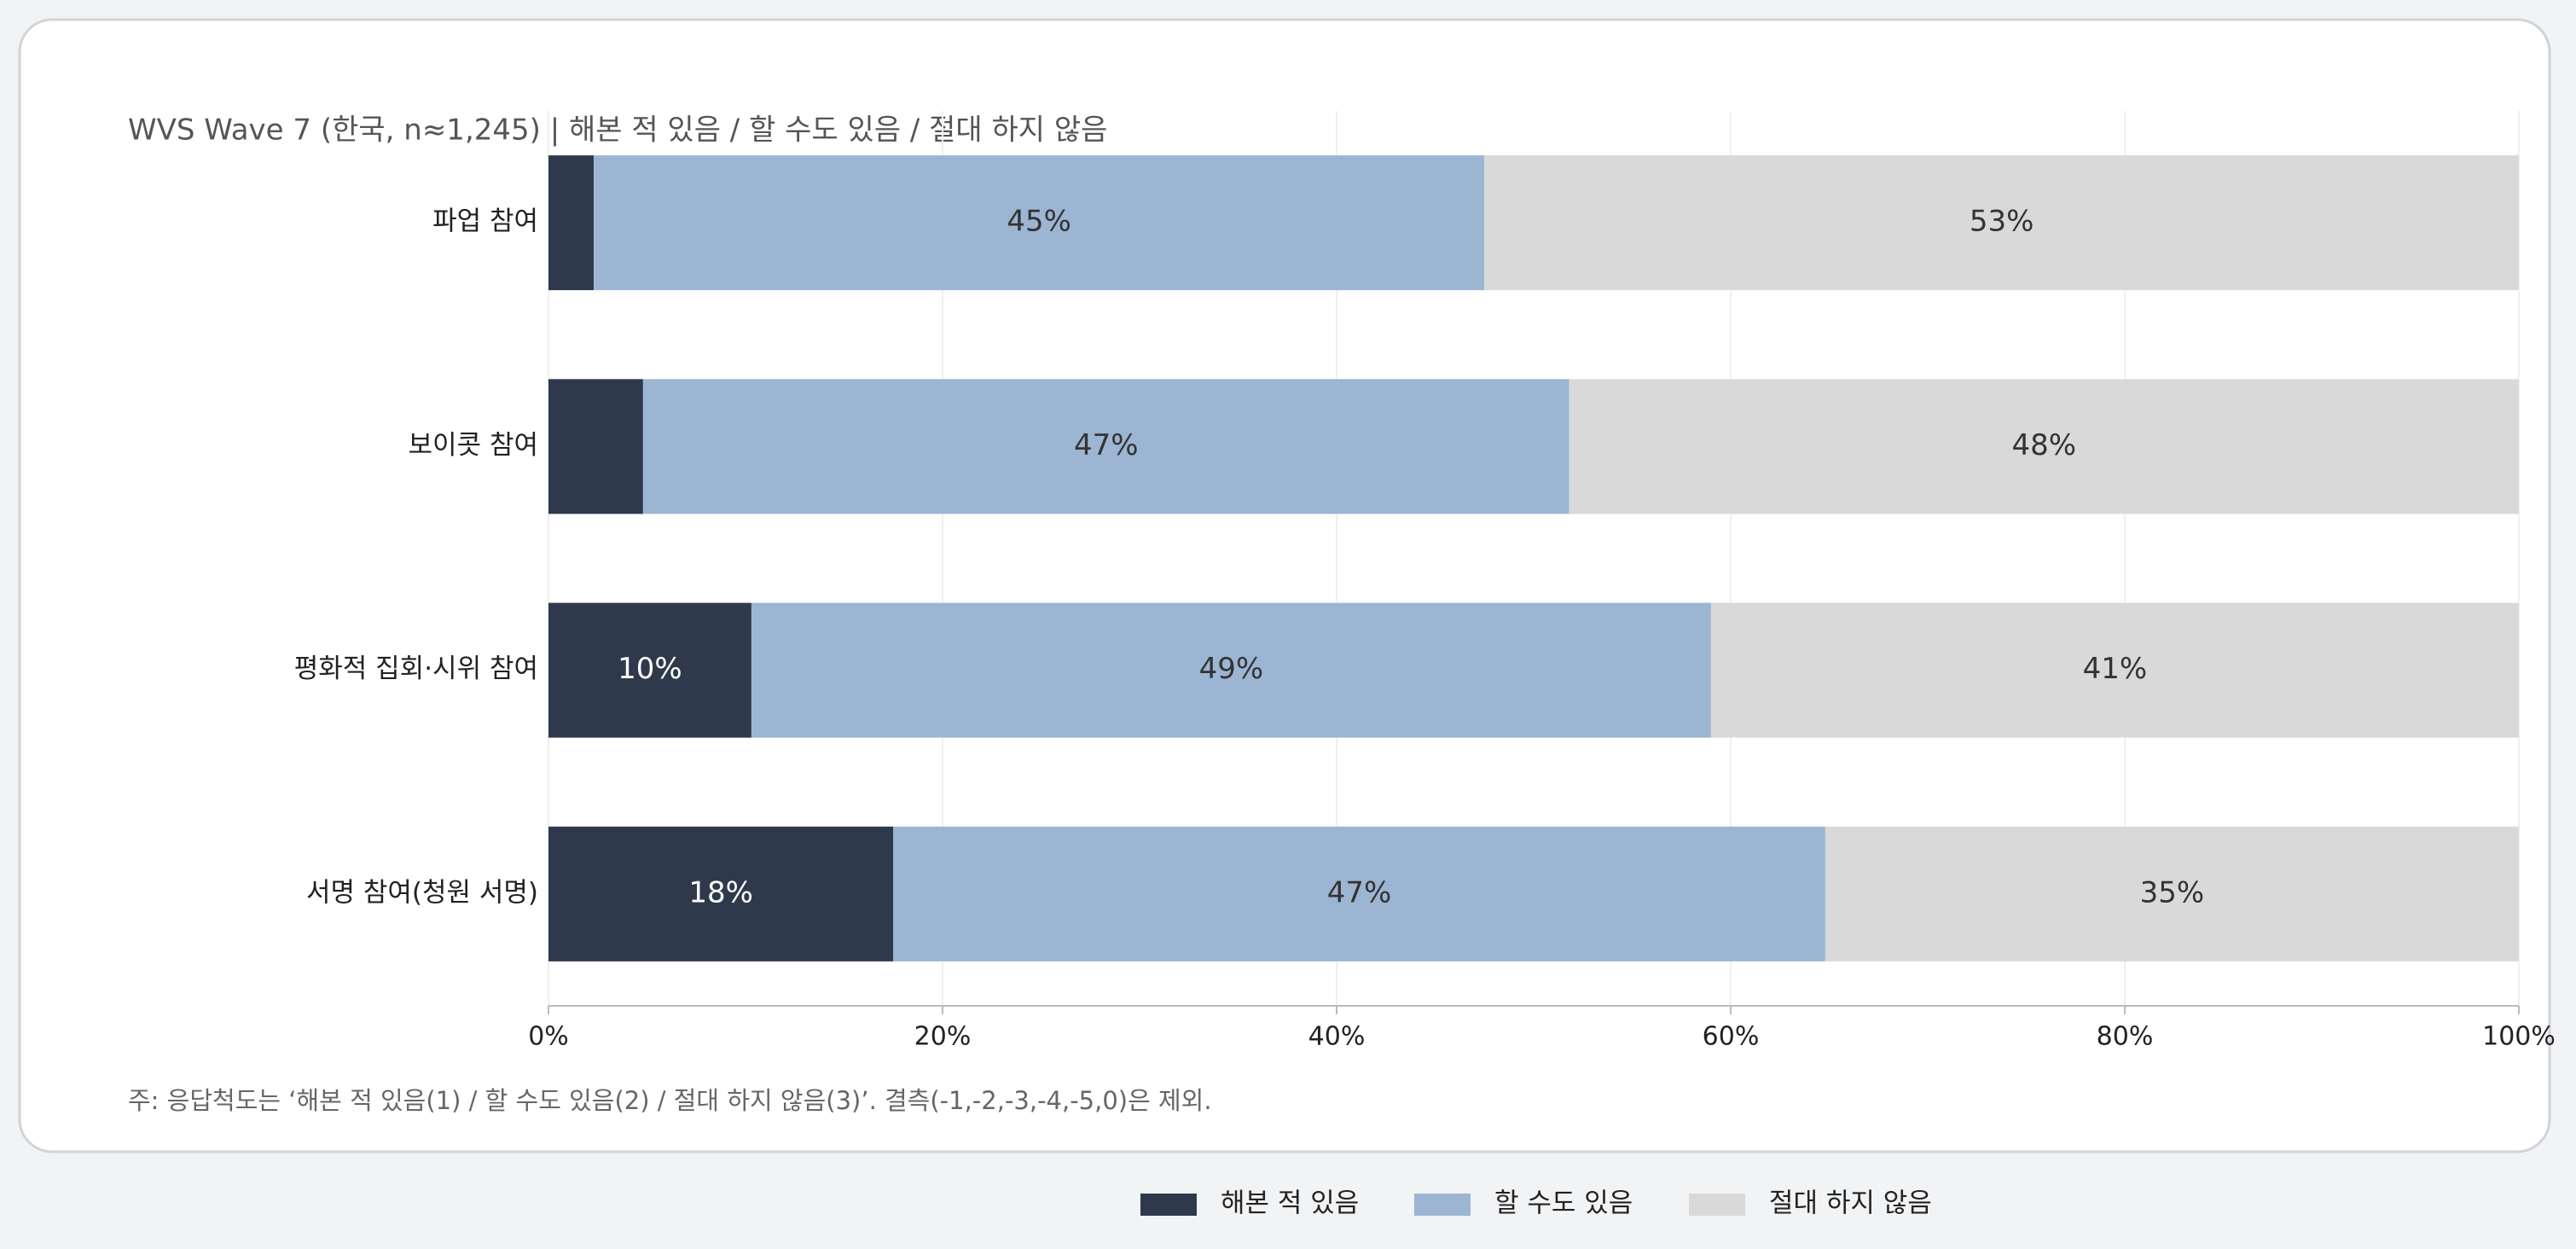 The image size is (2576, 1249). I want to click on legend-label: 할 수도 있음, so click(1563, 1203).